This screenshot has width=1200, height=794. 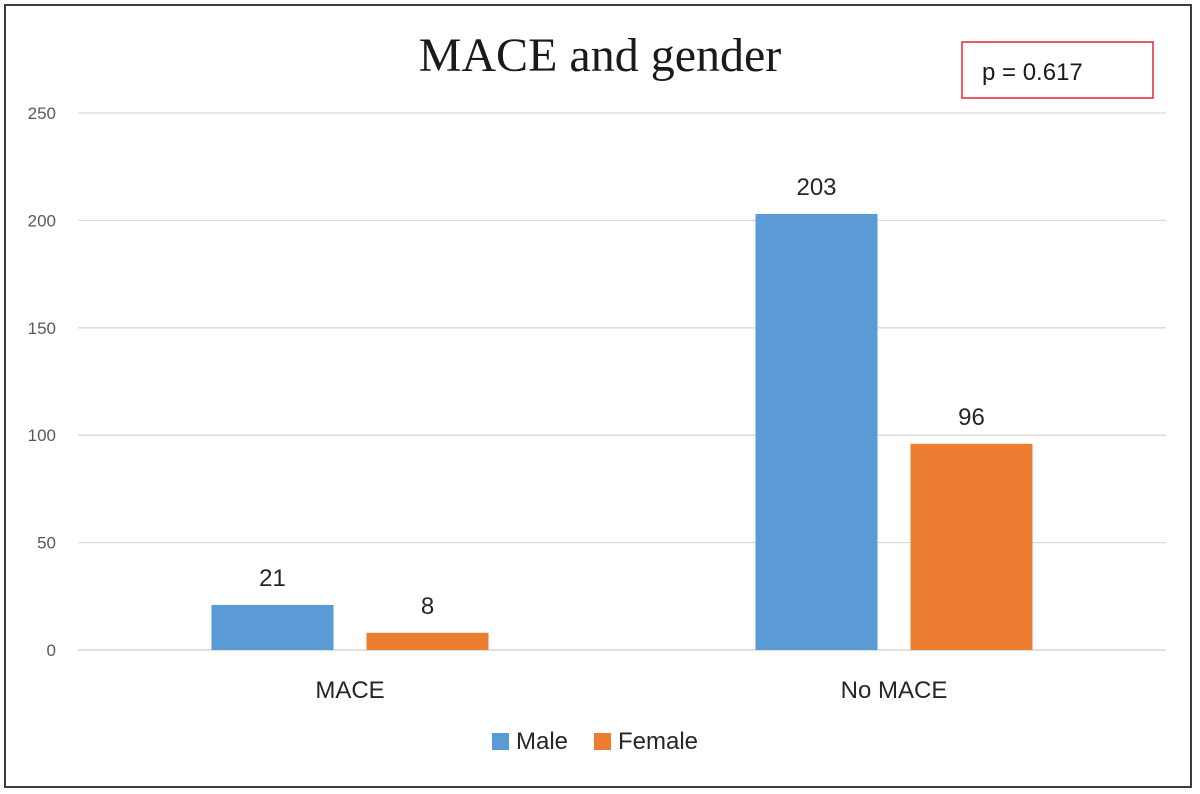 I want to click on legend-swatch-male, so click(x=500, y=741).